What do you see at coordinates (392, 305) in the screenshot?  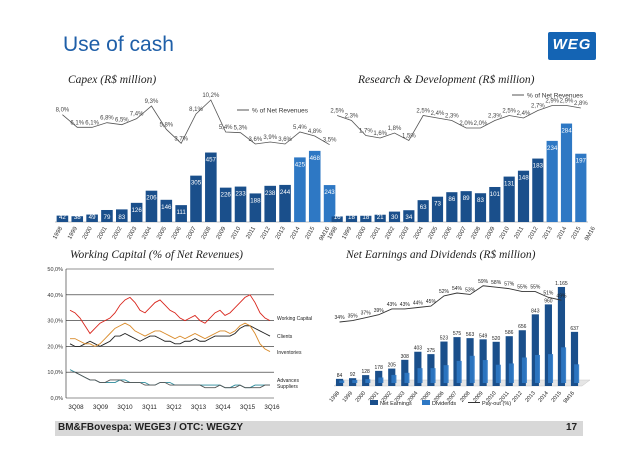 I see `payout-label: 43%` at bounding box center [392, 305].